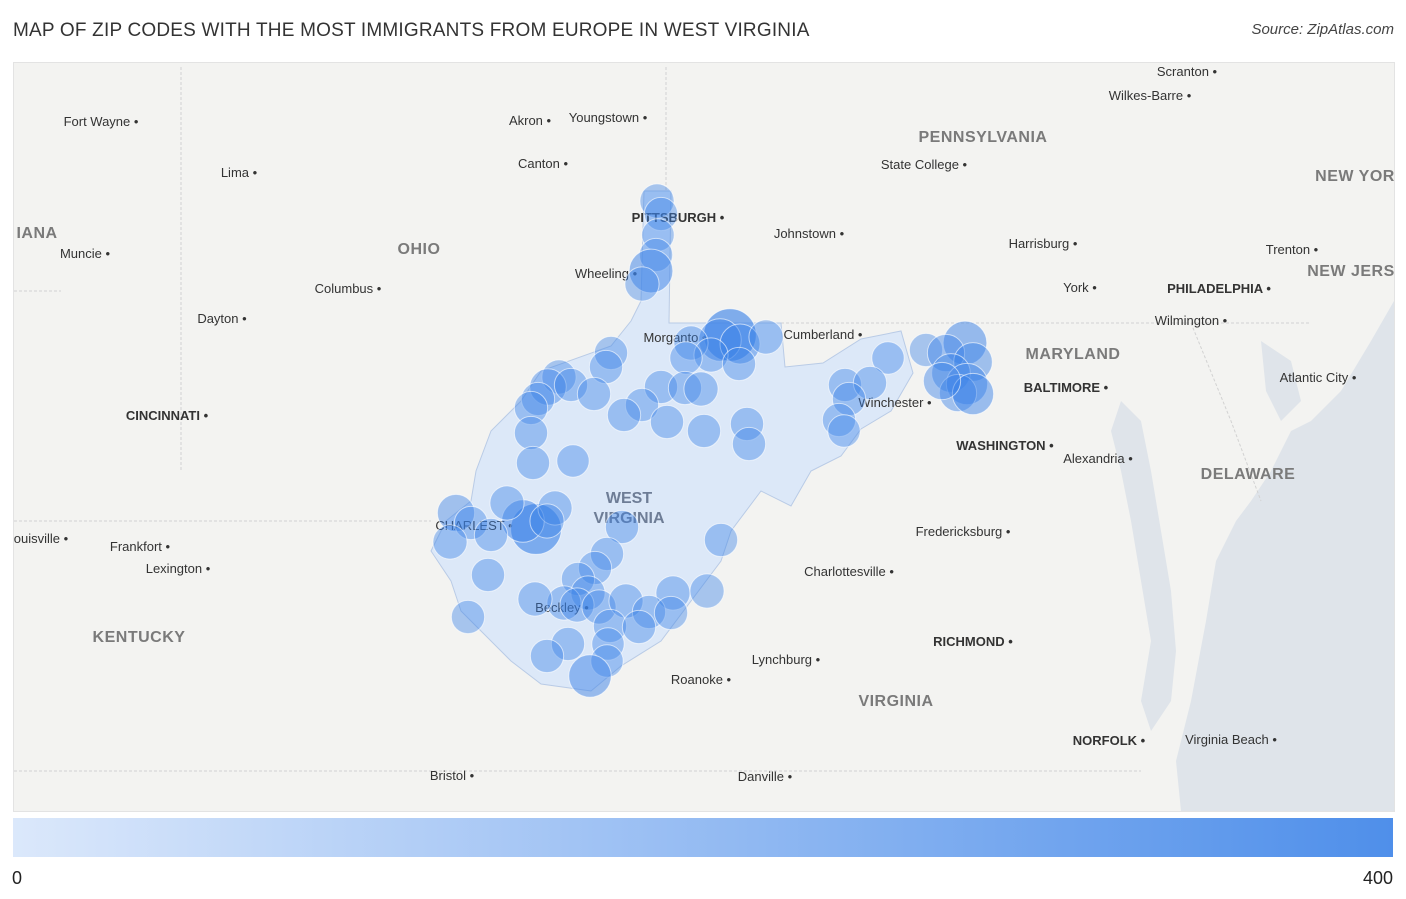  What do you see at coordinates (606, 273) in the screenshot?
I see `city-label: Wheeling •` at bounding box center [606, 273].